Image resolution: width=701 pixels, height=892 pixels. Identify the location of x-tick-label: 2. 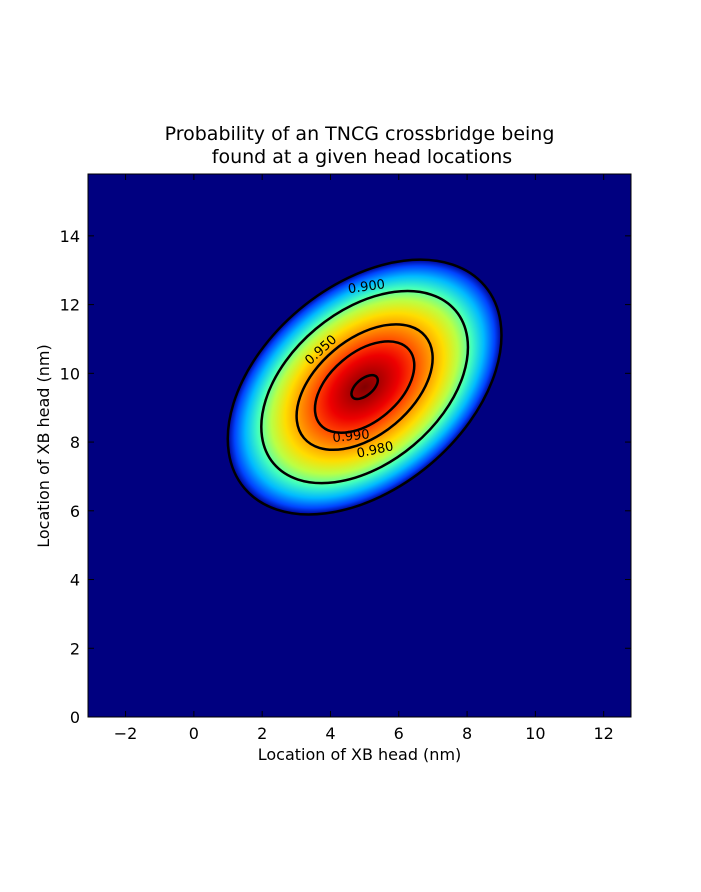
(262, 733).